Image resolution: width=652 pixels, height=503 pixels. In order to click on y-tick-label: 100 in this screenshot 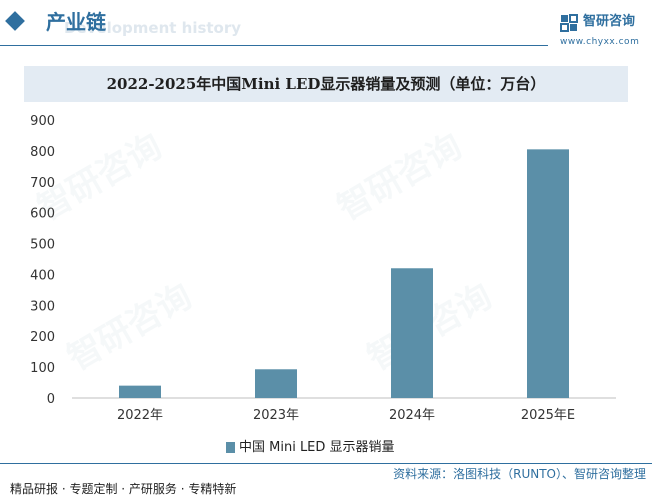, I will do `click(42, 368)`.